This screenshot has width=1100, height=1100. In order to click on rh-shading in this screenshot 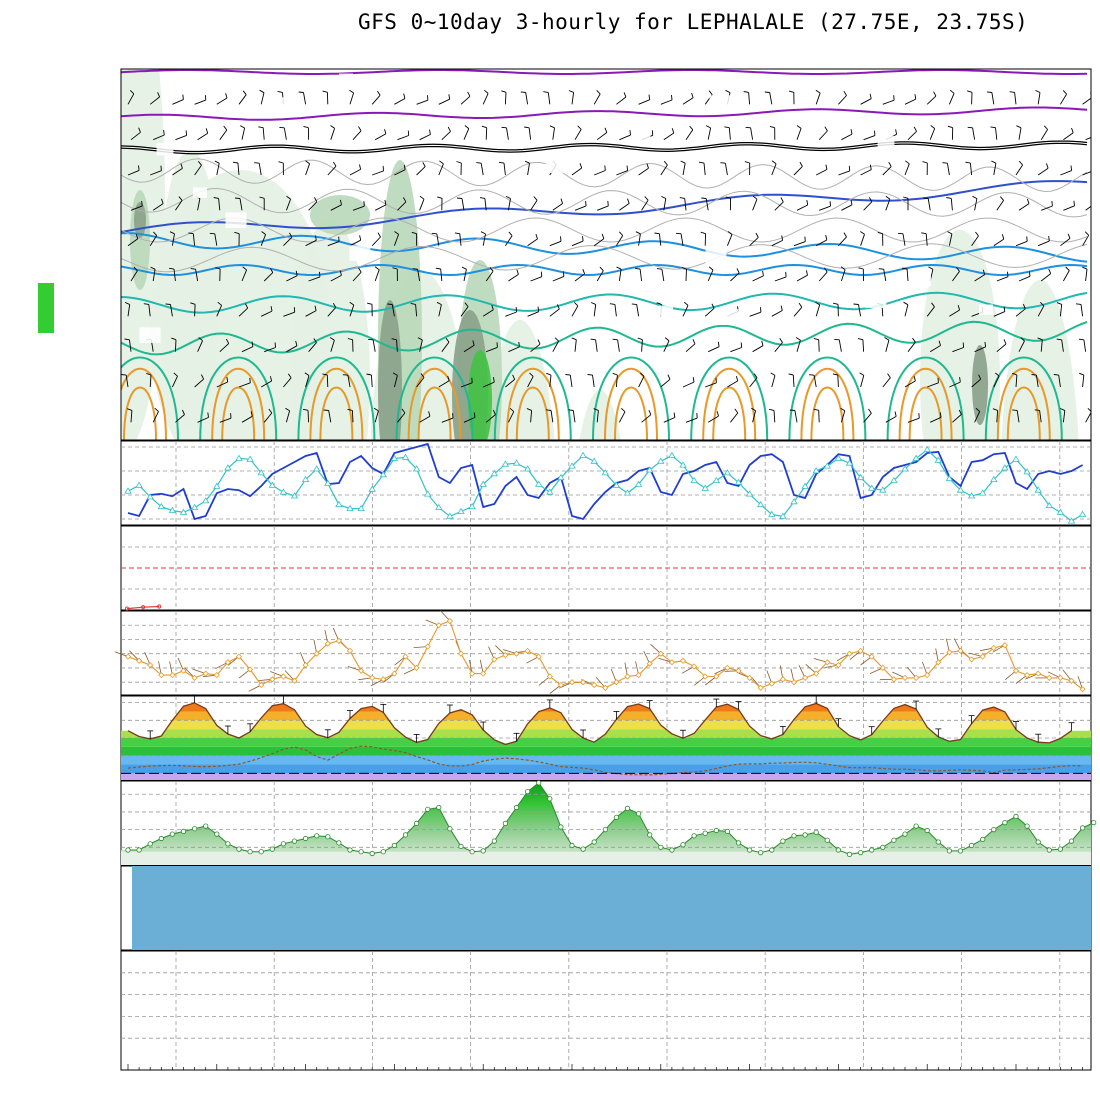, I will do `click(390, 370)`.